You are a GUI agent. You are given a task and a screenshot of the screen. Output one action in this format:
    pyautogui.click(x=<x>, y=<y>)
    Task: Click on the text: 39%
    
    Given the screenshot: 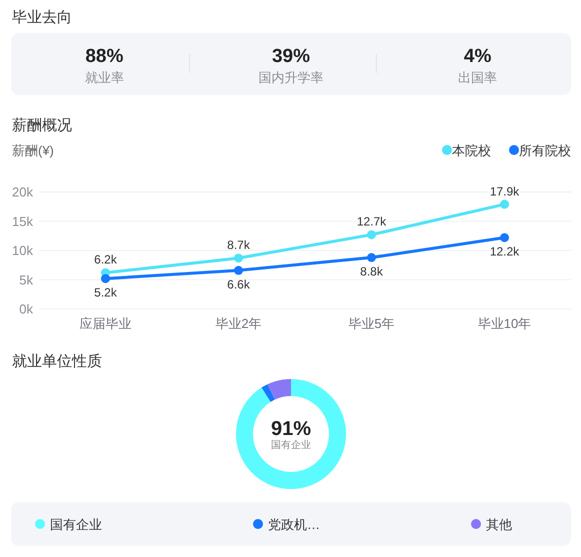 What is the action you would take?
    pyautogui.click(x=291, y=56)
    